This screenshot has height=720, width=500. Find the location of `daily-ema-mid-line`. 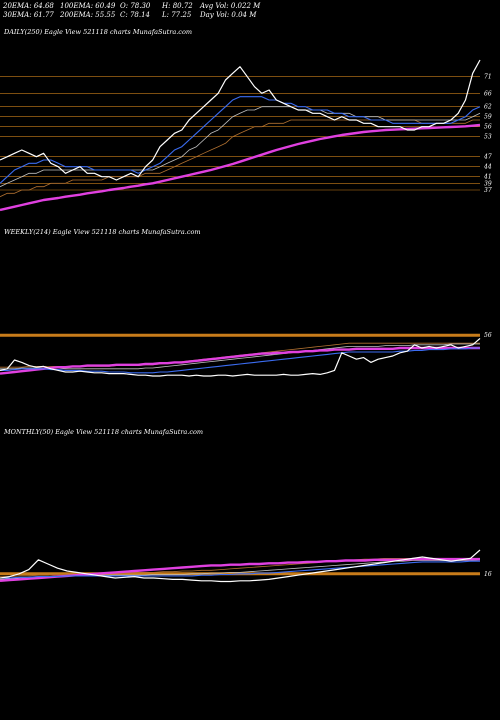

daily-ema-mid-line is located at coordinates (240, 147).